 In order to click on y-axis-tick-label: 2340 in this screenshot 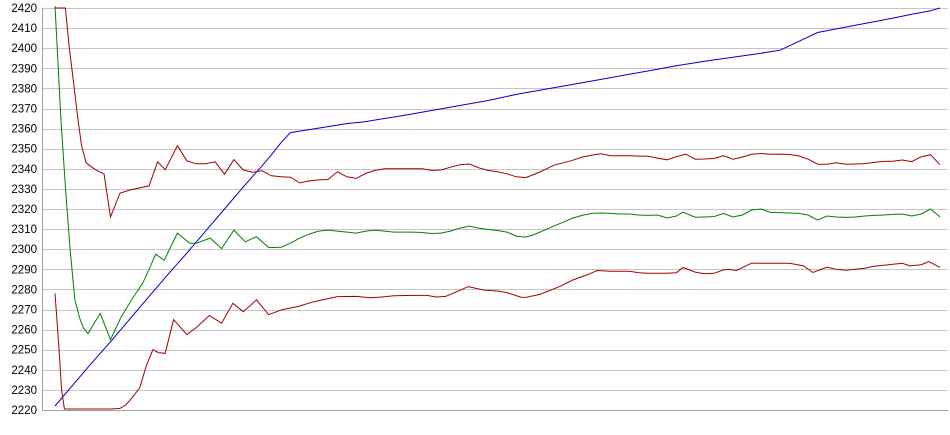, I will do `click(24, 170)`.